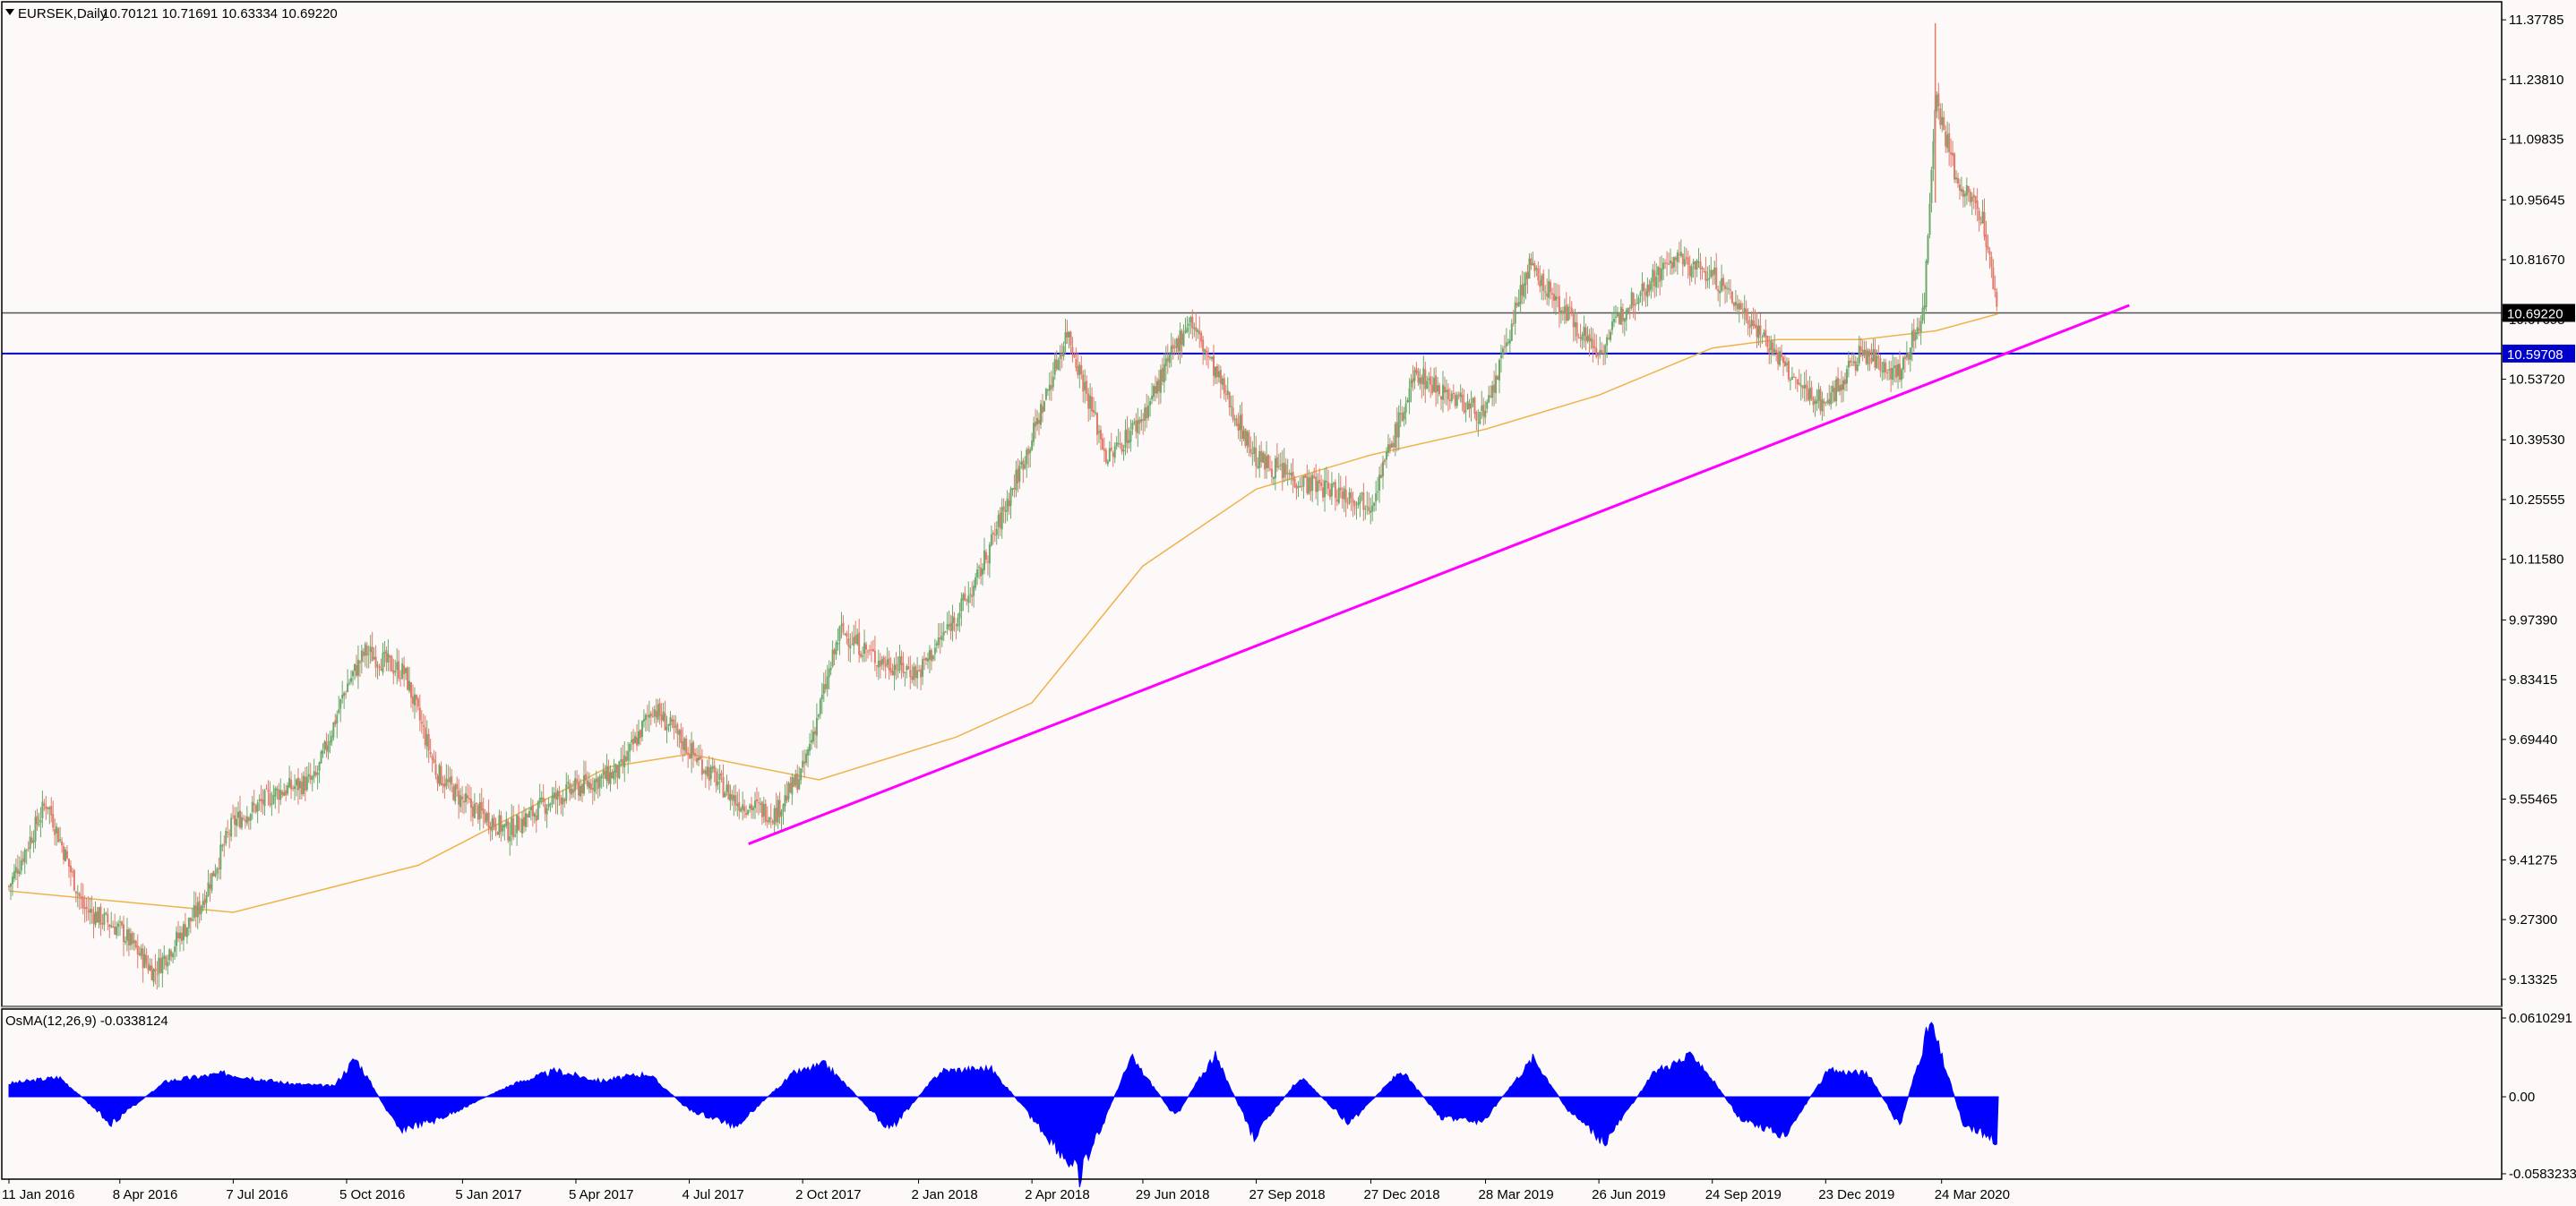 This screenshot has height=1206, width=2576. I want to click on price-axis-label: 9.41275, so click(2533, 860).